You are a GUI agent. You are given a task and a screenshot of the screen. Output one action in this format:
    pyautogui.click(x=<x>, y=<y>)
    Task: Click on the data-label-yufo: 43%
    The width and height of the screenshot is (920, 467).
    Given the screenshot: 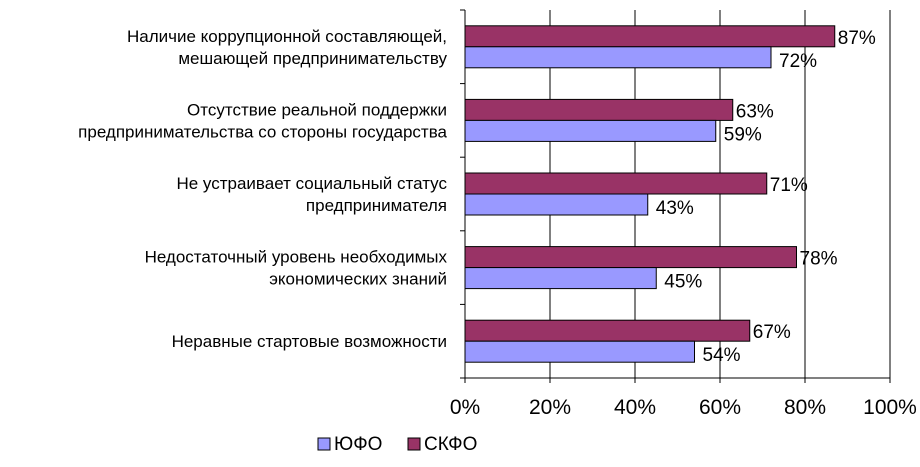 What is the action you would take?
    pyautogui.click(x=675, y=208)
    